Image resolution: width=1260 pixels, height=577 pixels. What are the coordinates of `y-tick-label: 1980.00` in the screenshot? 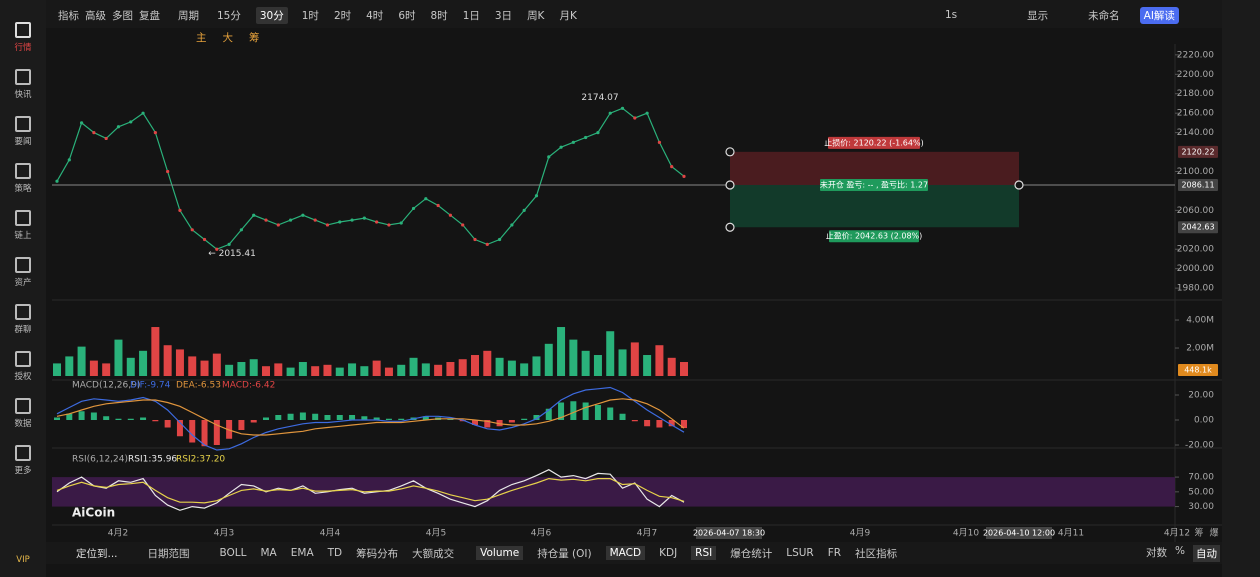 It's located at (1195, 289).